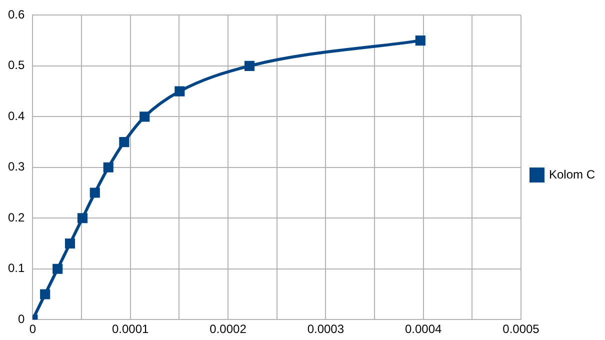 The width and height of the screenshot is (605, 340). Describe the element at coordinates (521, 329) in the screenshot. I see `x-tick-label: 0.0005` at that location.